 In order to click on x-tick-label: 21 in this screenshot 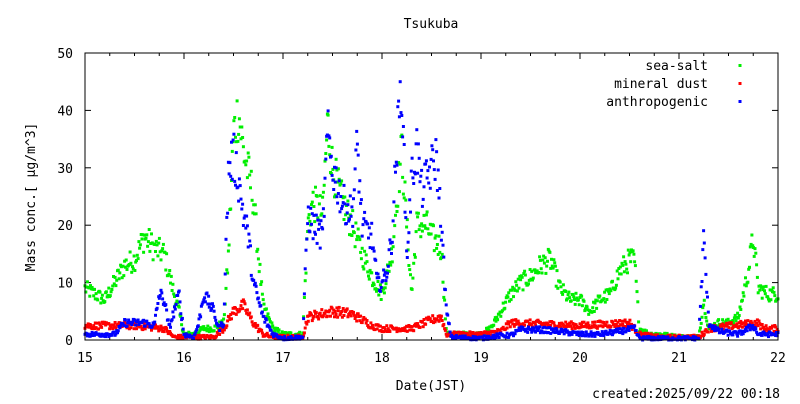, I will do `click(679, 358)`.